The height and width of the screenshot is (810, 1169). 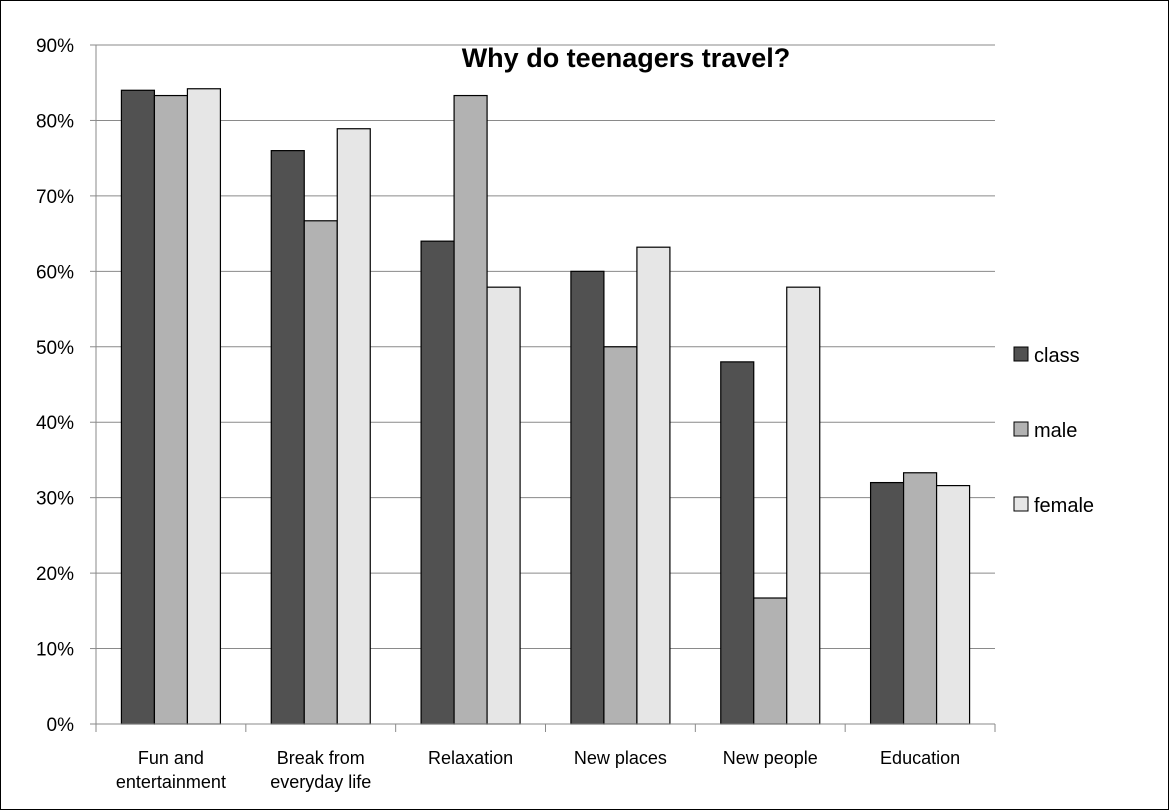 I want to click on y-axis-tick-labels: 0% 10% 20% 30% 40% 50% 60% 70% 80% 90%, so click(x=55, y=386).